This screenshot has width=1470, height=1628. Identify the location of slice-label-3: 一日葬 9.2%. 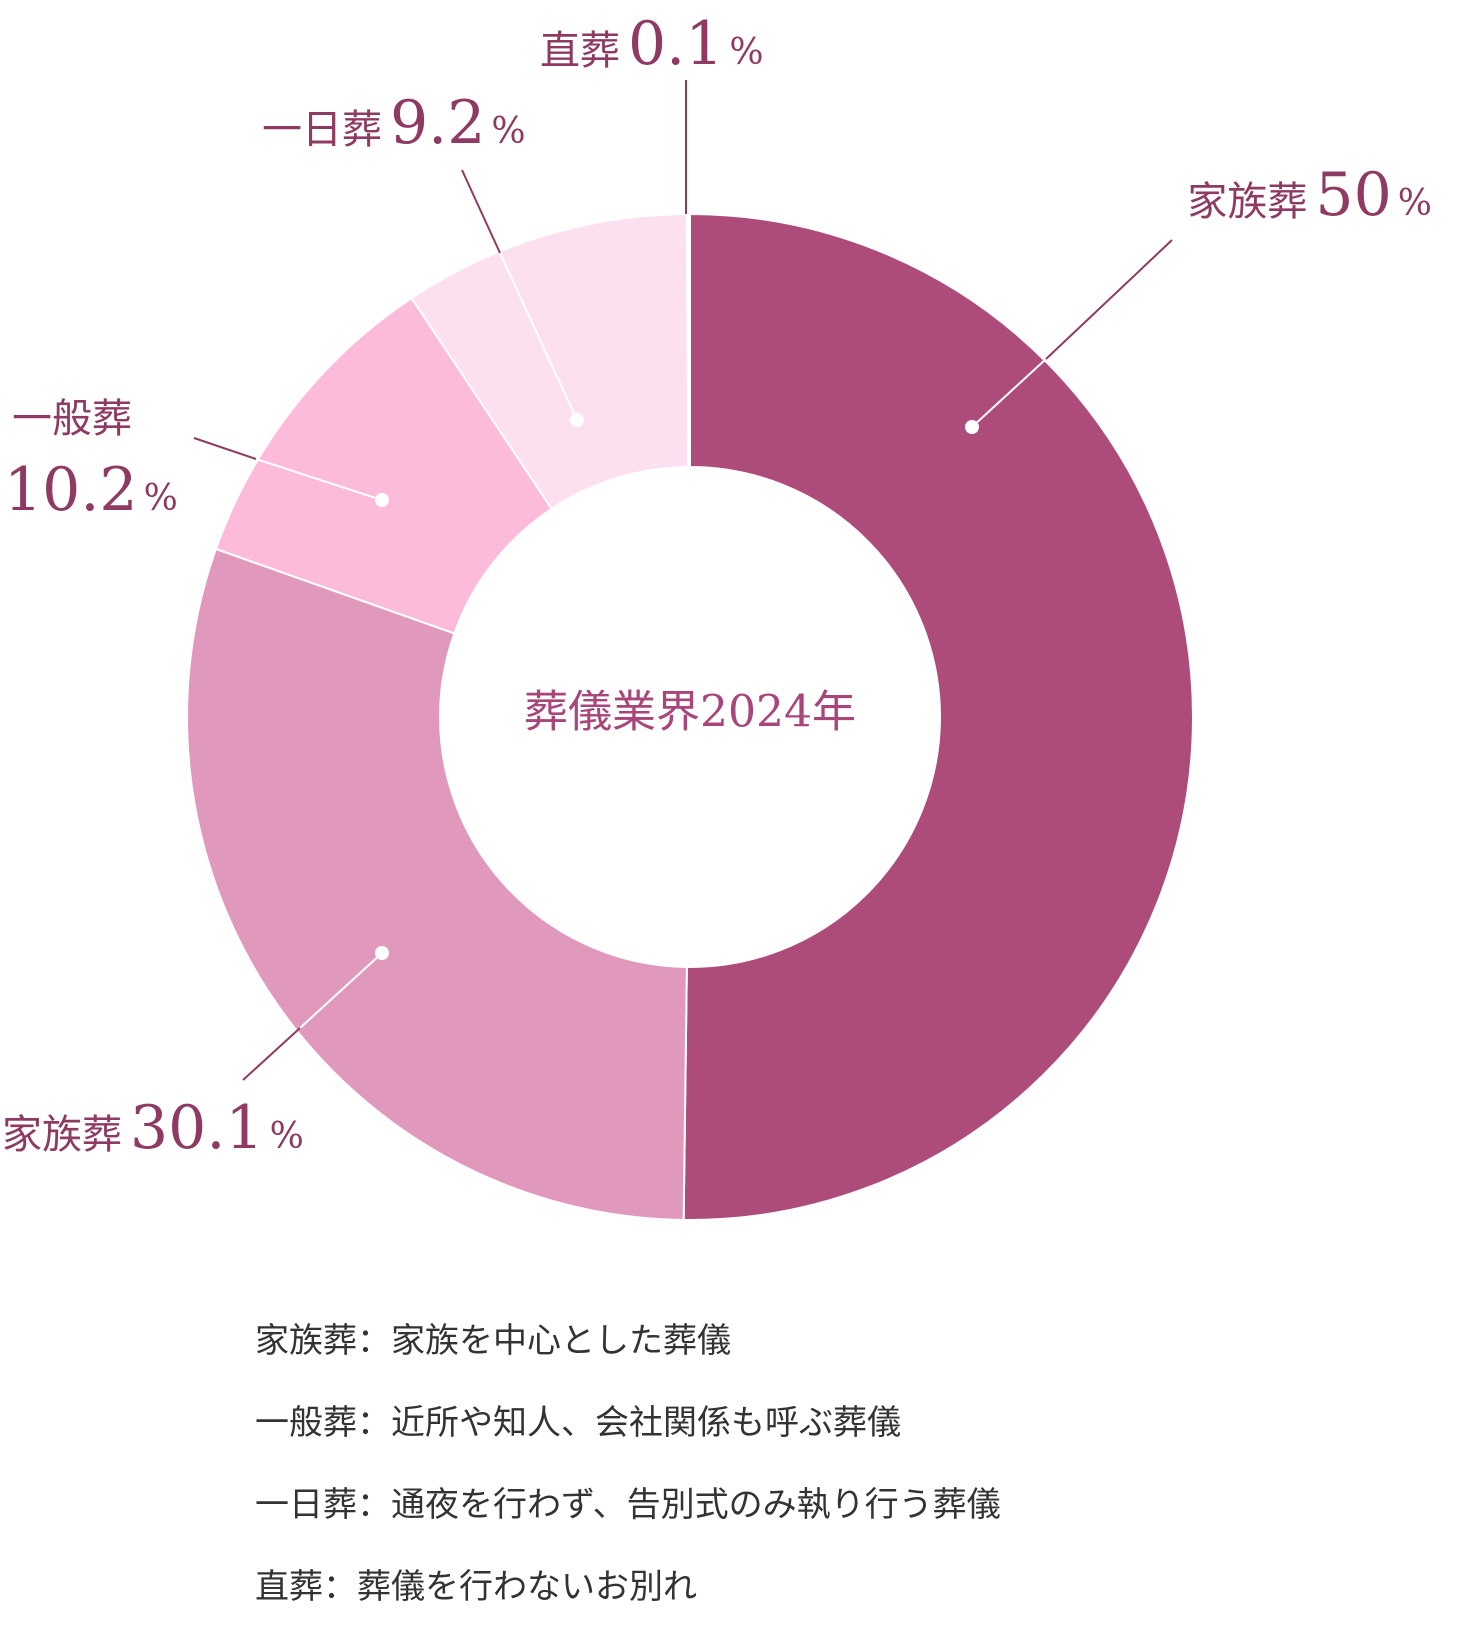
(394, 123).